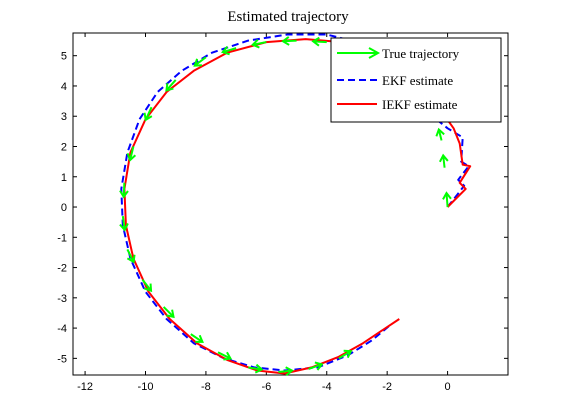 The image size is (561, 420). Describe the element at coordinates (146, 387) in the screenshot. I see `x-tick-label: -10` at that location.